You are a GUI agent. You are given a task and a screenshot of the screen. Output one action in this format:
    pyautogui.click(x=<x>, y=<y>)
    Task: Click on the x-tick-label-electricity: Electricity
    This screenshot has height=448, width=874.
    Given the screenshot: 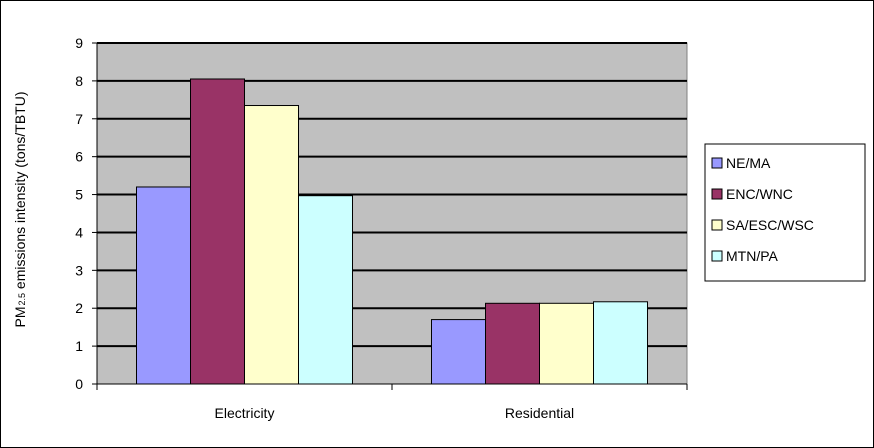 What is the action you would take?
    pyautogui.click(x=245, y=413)
    